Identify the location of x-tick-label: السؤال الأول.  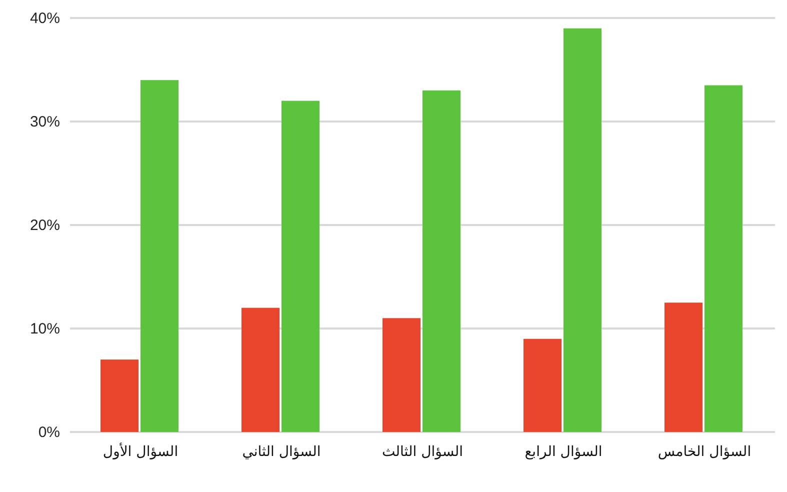
(140, 451).